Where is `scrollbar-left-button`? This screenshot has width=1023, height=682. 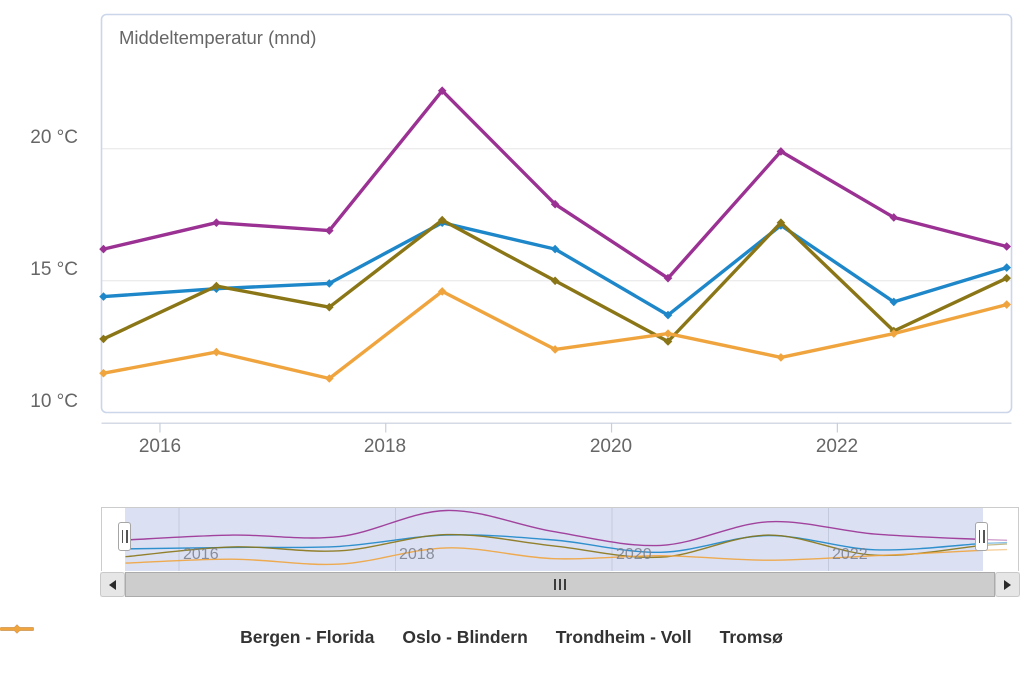
scrollbar-left-button is located at coordinates (112, 584).